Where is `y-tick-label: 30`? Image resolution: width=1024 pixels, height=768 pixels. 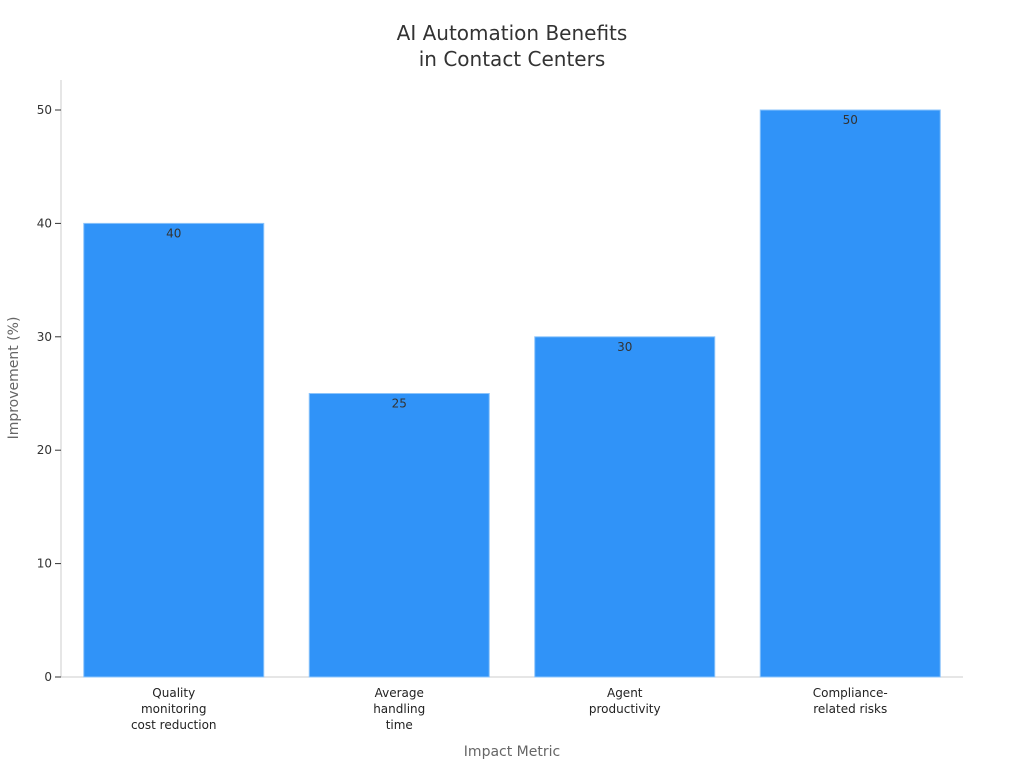 y-tick-label: 30 is located at coordinates (44, 337).